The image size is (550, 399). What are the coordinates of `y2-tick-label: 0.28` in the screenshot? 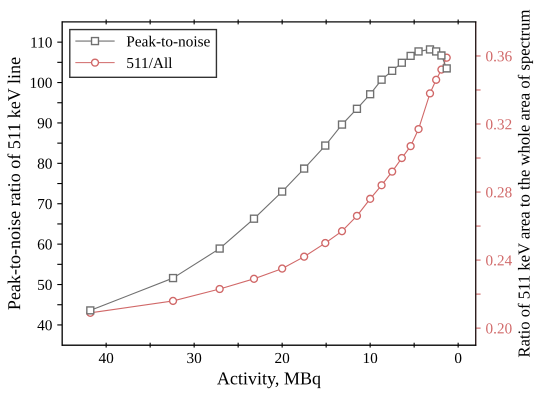 It's located at (499, 192).